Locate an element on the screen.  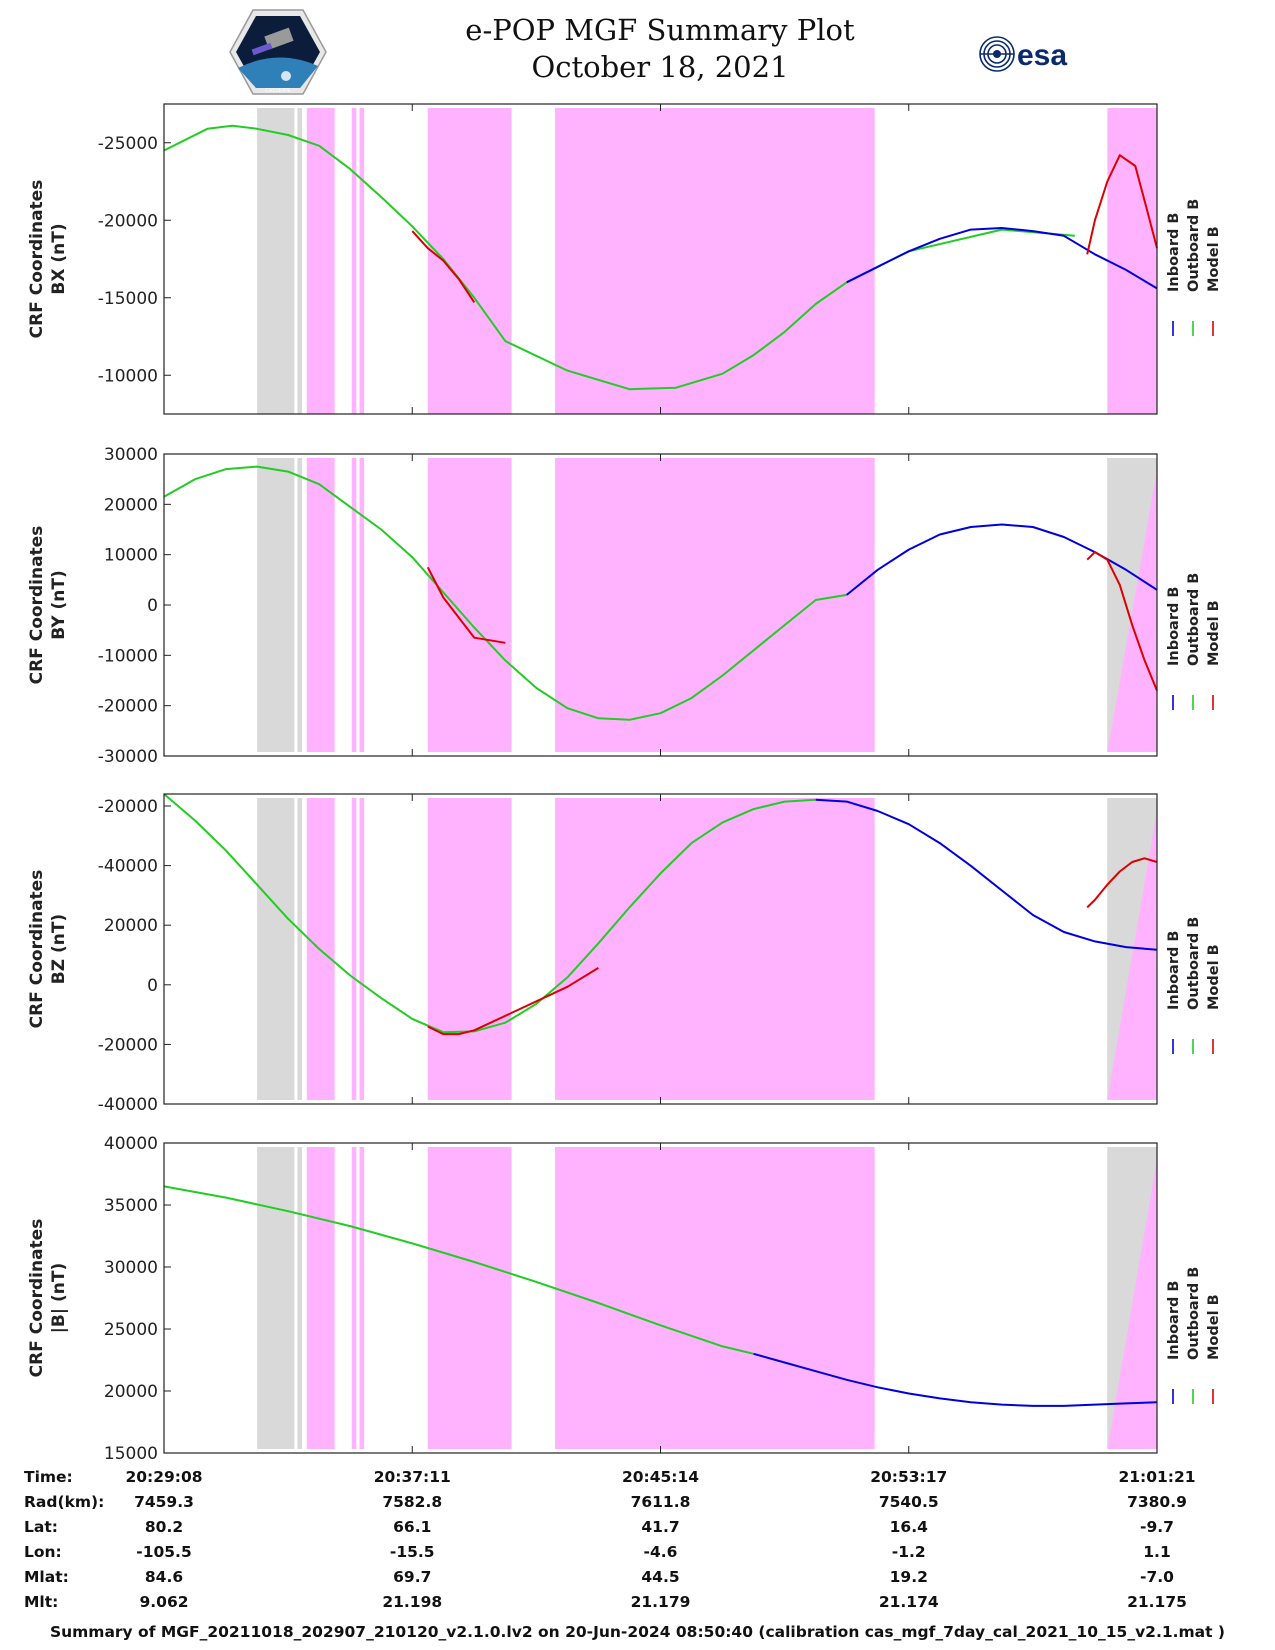
info-cell: -105.5 is located at coordinates (163, 1552).